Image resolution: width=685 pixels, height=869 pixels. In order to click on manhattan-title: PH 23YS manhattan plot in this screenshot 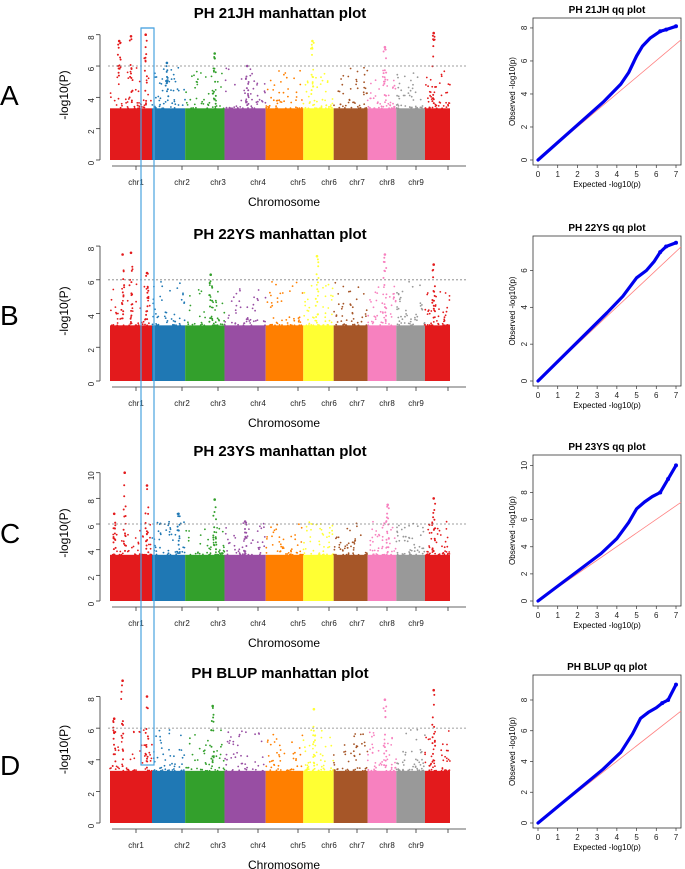, I will do `click(279, 451)`.